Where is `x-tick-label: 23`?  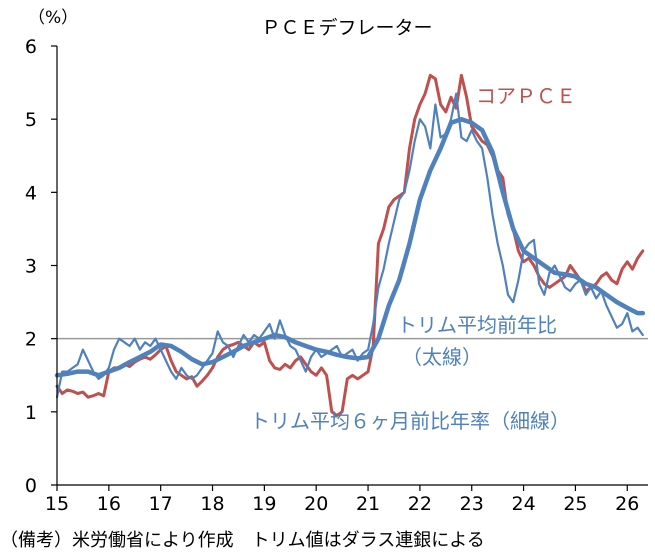
x-tick-label: 23 is located at coordinates (472, 504).